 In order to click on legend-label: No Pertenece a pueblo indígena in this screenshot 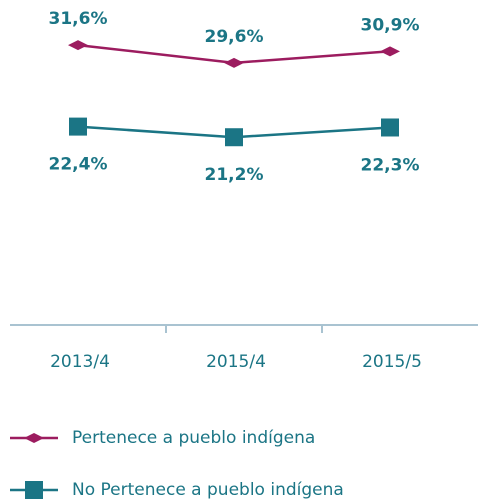, I will do `click(208, 490)`.